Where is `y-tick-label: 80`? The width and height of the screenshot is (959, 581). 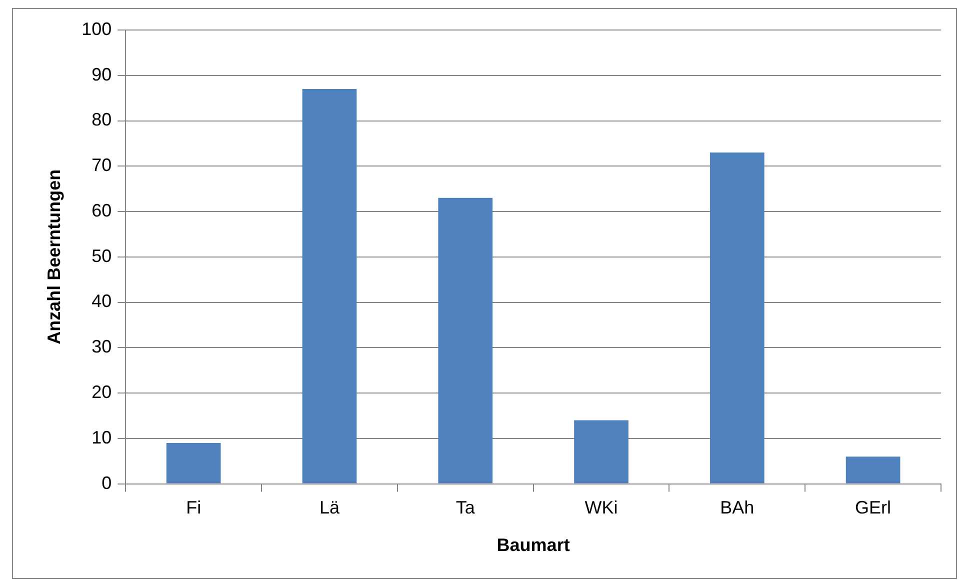
y-tick-label: 80 is located at coordinates (102, 120).